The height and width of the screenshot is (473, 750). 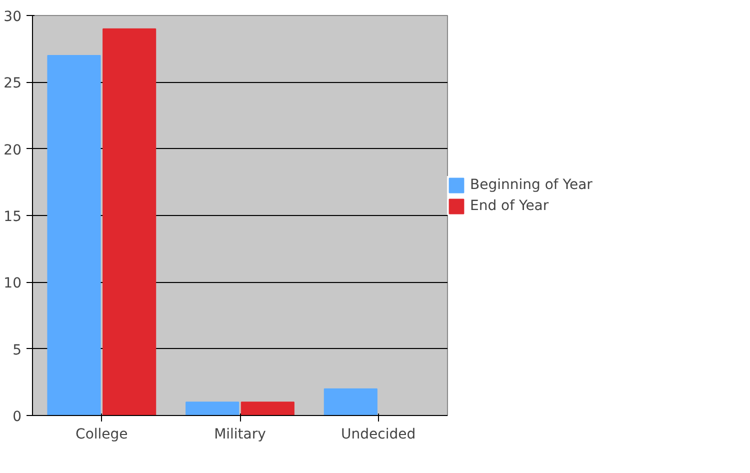 I want to click on y-tick-label: 10, so click(x=13, y=284).